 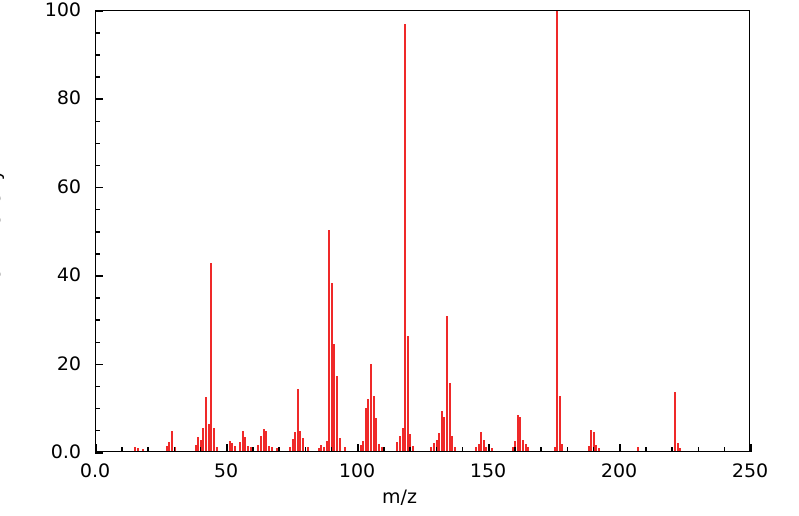 What do you see at coordinates (68, 275) in the screenshot?
I see `y-tick-label: 40` at bounding box center [68, 275].